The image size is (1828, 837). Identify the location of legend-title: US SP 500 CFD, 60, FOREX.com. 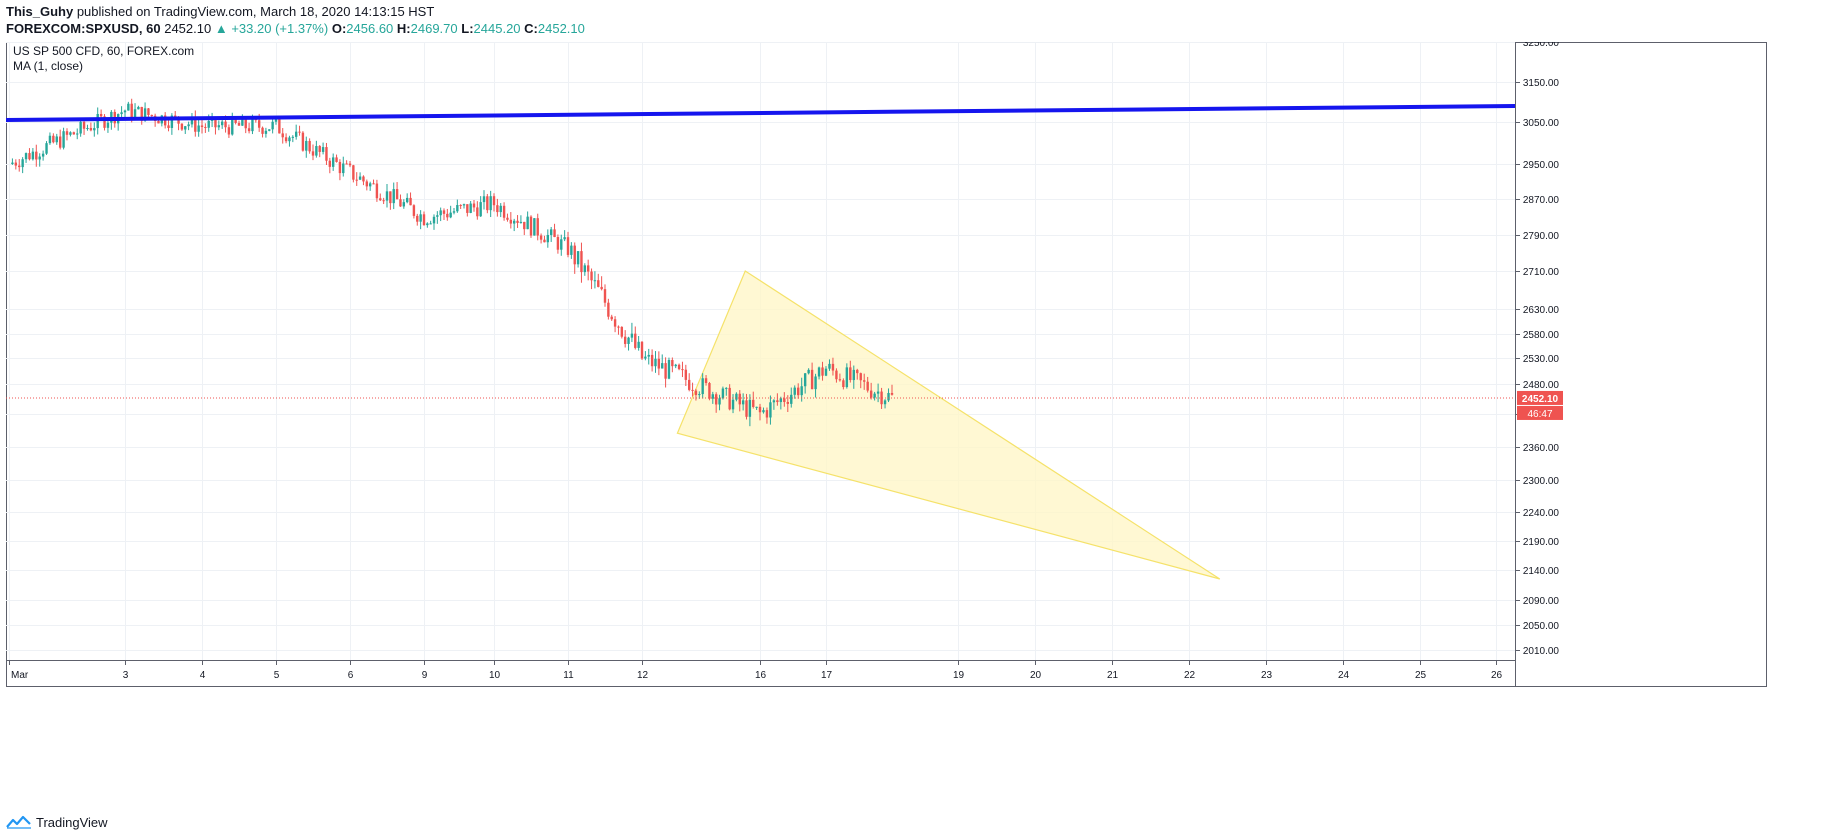
(103, 51).